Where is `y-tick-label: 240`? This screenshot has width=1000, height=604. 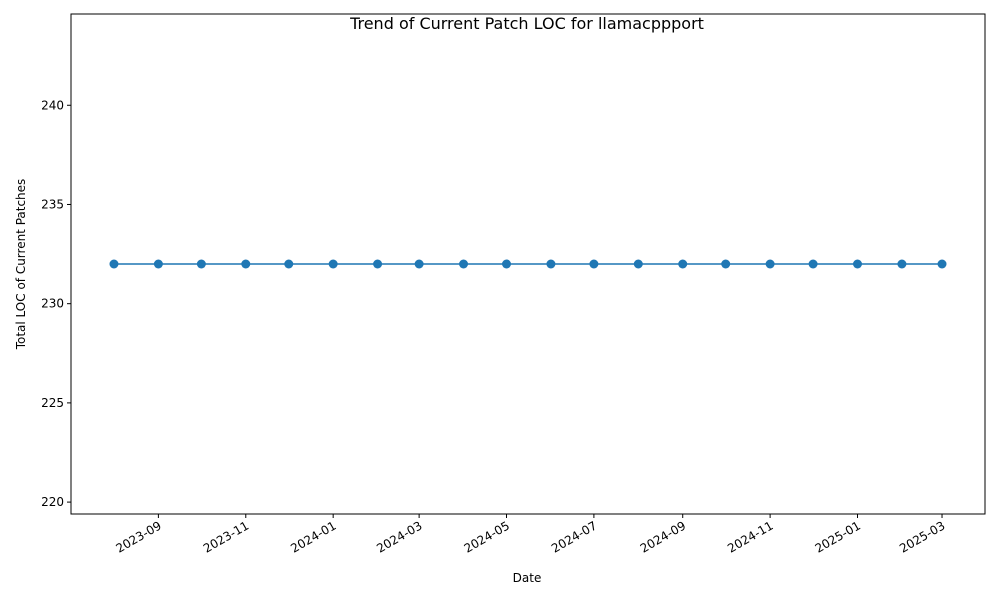
y-tick-label: 240 is located at coordinates (52, 105).